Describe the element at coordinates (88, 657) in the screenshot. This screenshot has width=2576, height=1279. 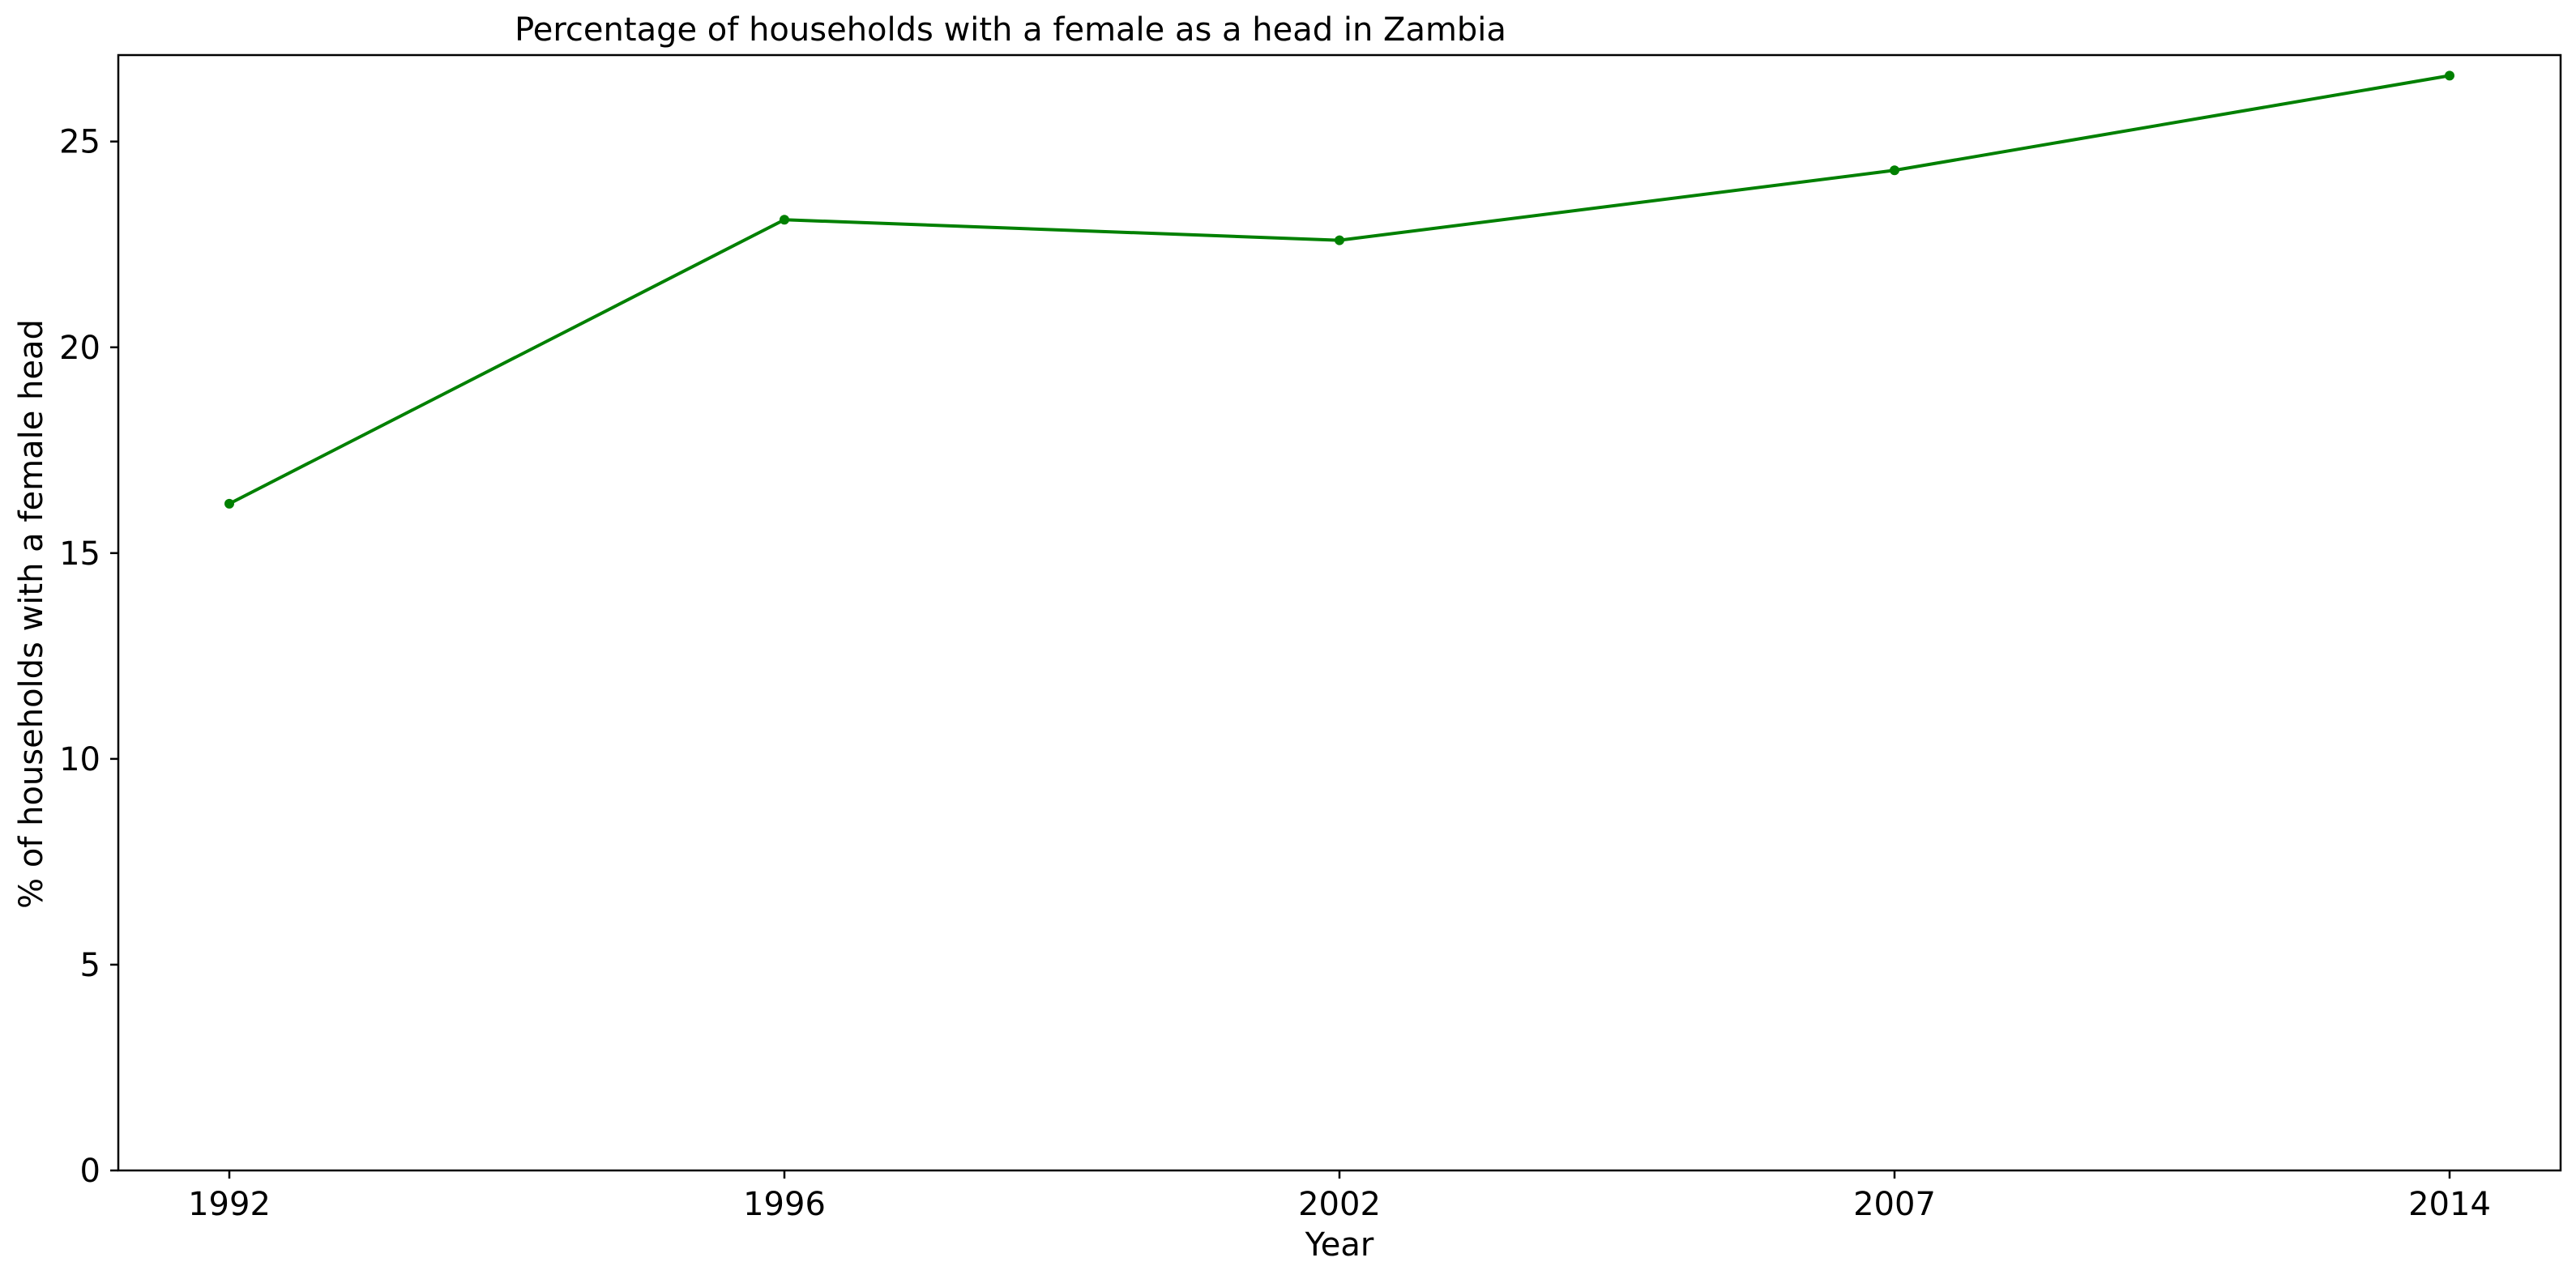
I see `y-axis-ticks: 0 5 10 15 20 25` at that location.